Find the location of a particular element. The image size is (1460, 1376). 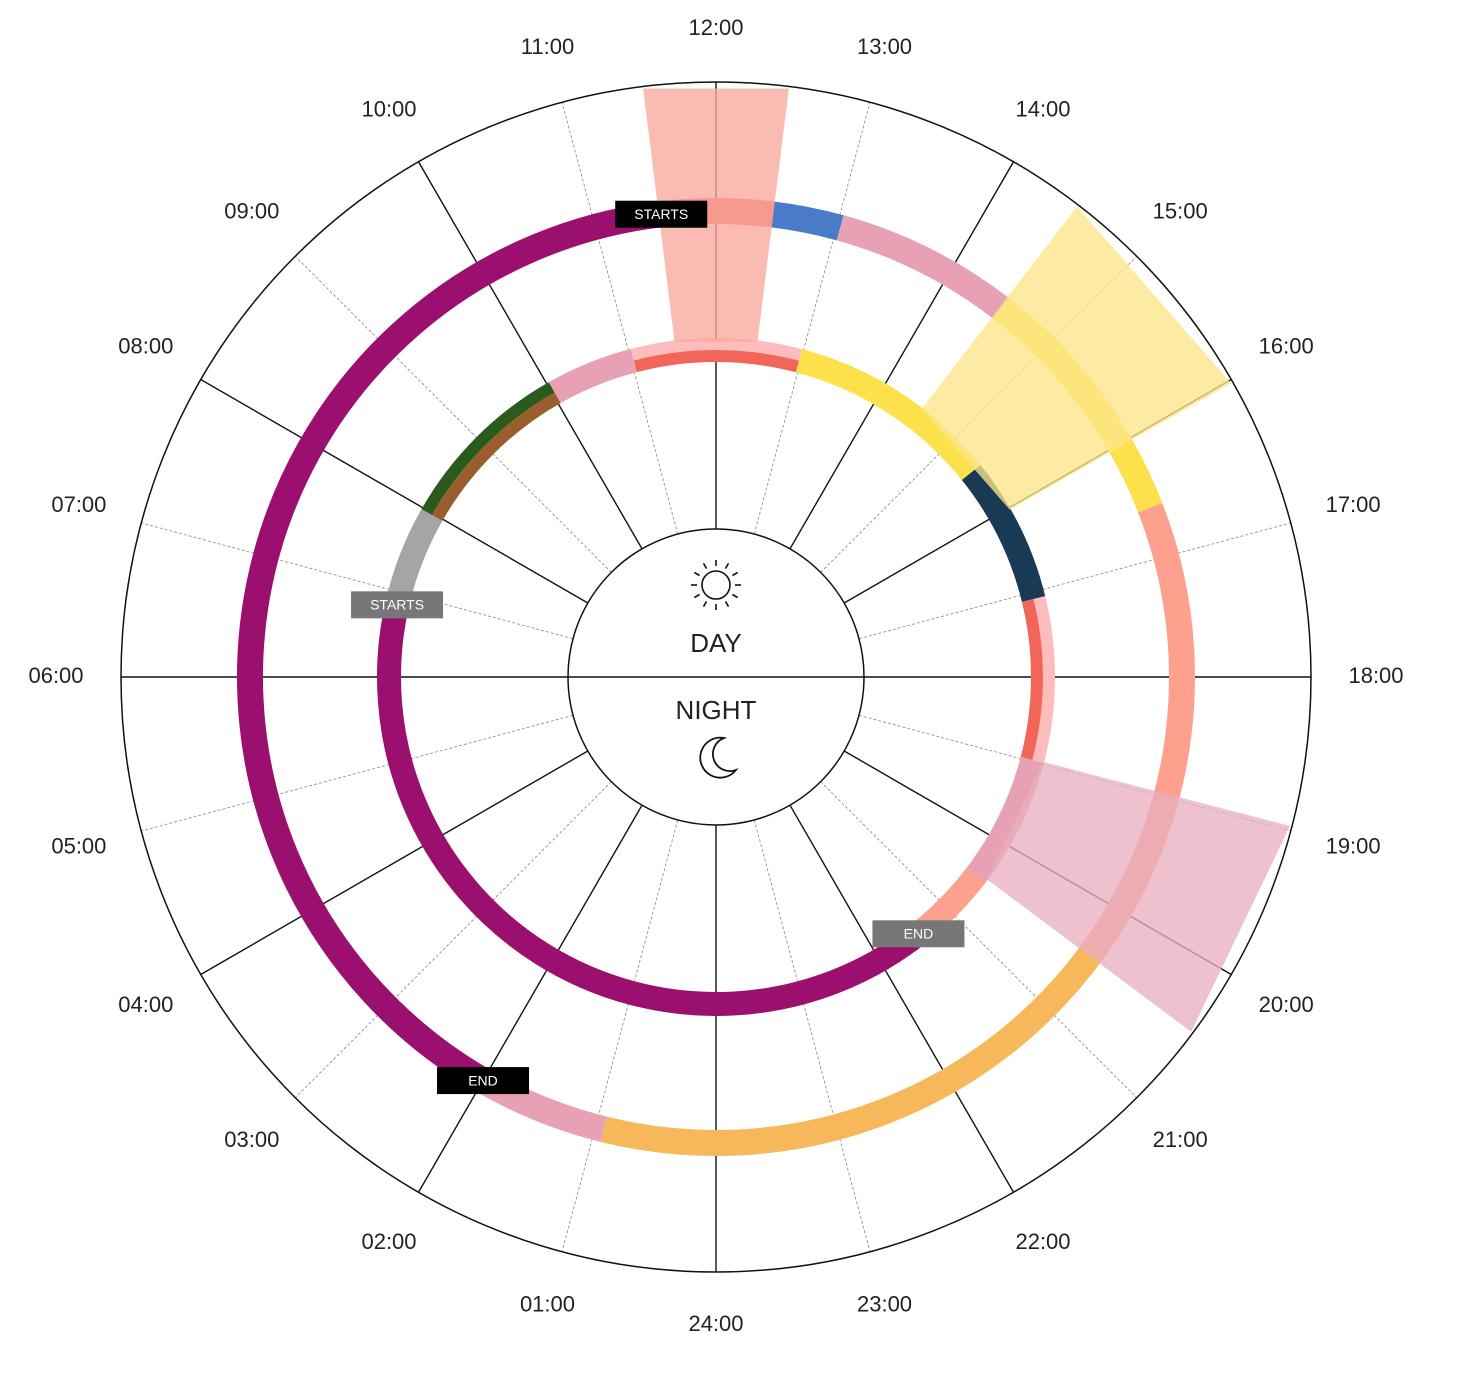

hour-label: 18:00 is located at coordinates (1375, 675).